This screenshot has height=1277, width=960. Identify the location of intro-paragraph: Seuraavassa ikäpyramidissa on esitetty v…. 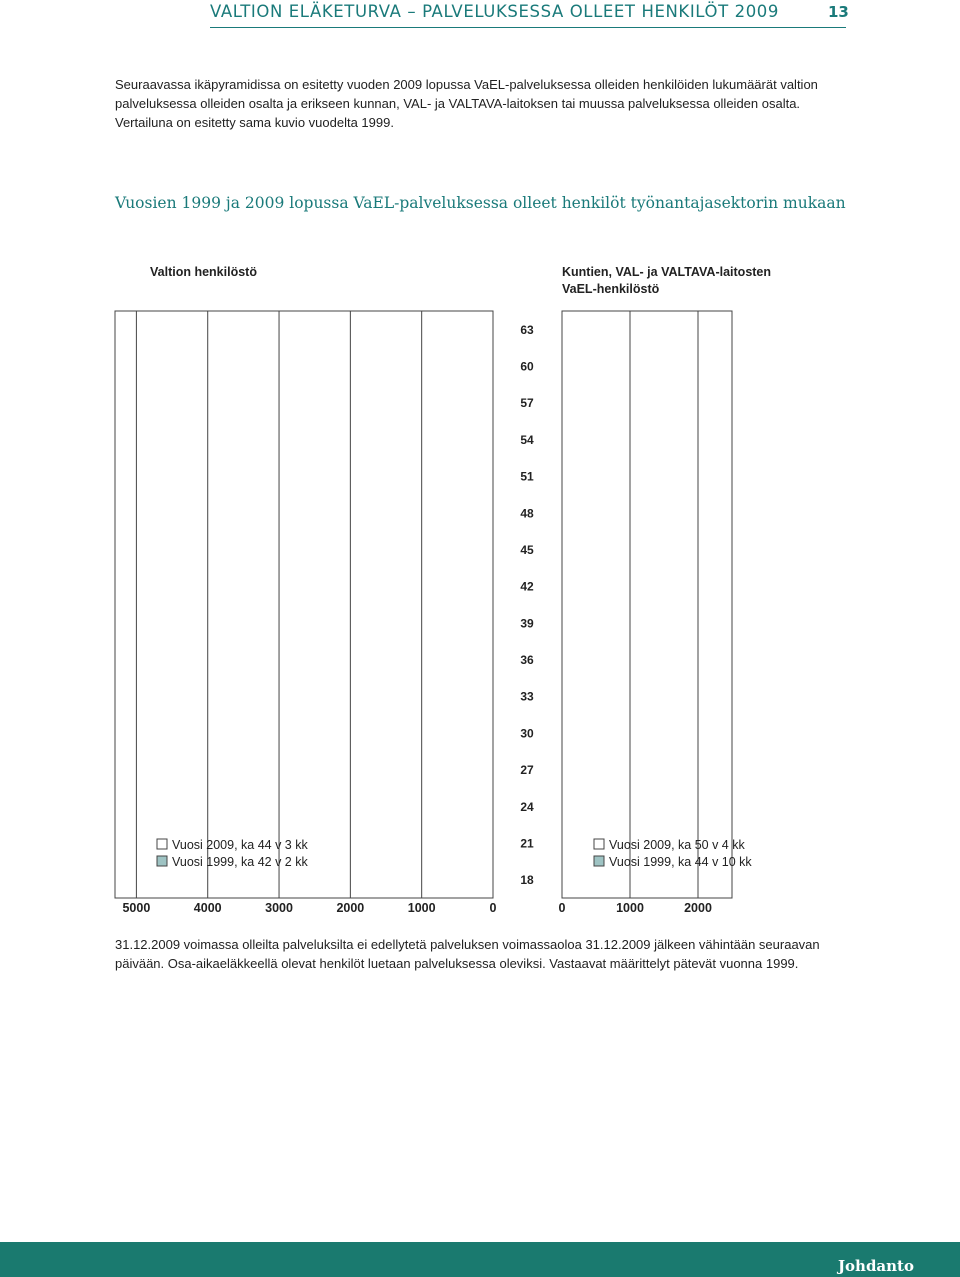
(466, 103).